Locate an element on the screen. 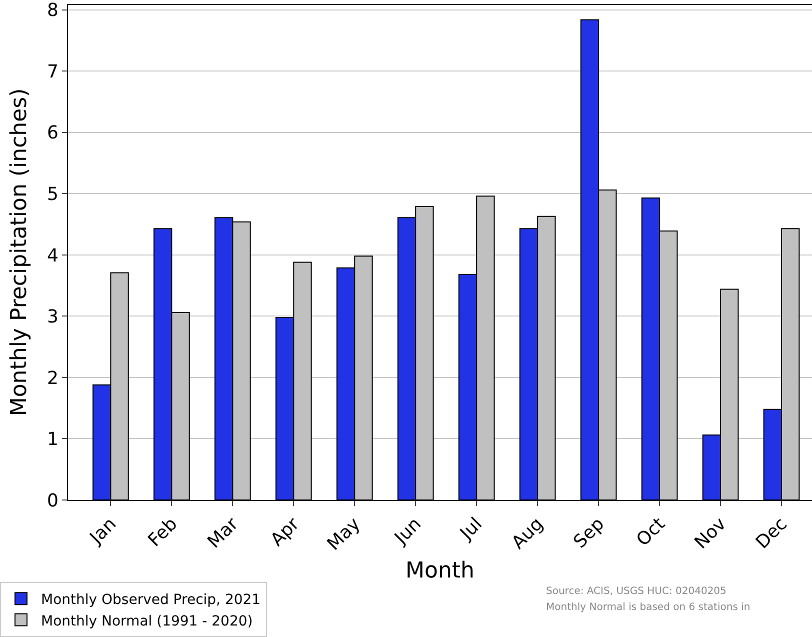  legend-label: Monthly Observed Precip, 2021 is located at coordinates (151, 600).